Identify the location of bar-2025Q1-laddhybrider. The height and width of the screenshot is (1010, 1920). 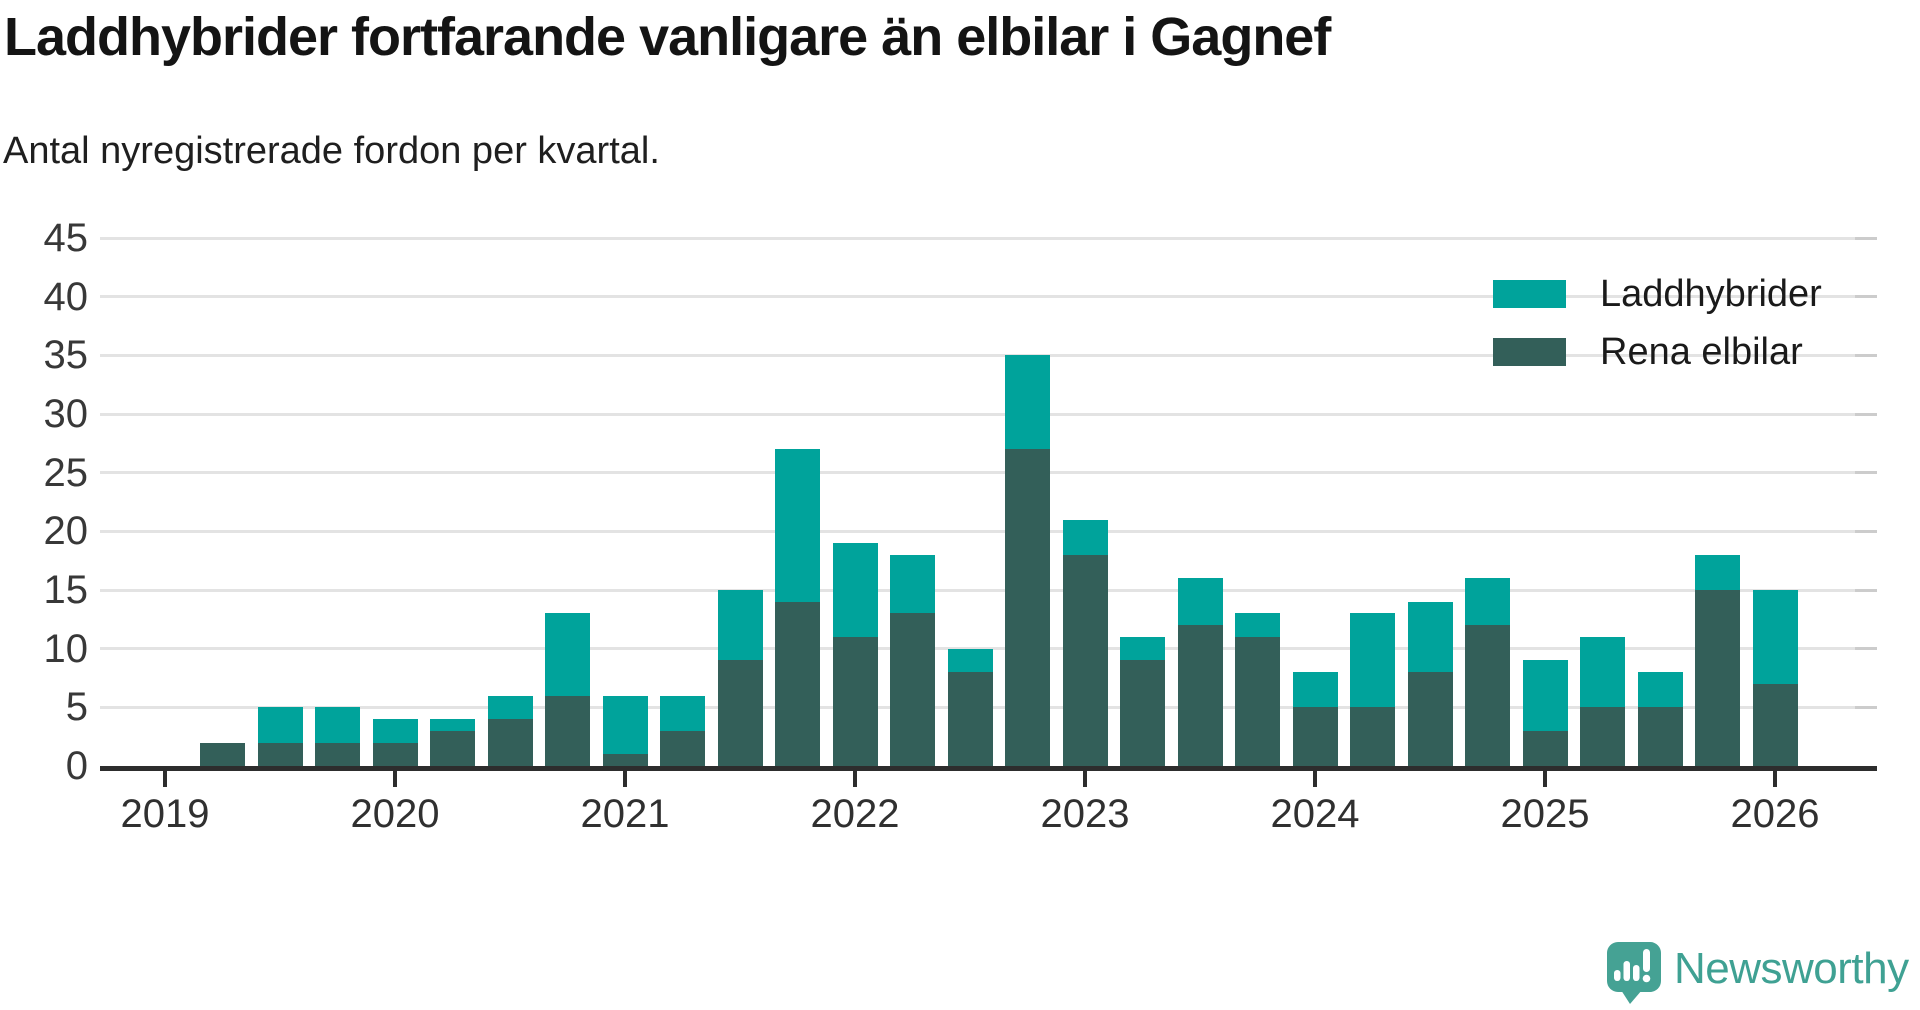
(1545, 695).